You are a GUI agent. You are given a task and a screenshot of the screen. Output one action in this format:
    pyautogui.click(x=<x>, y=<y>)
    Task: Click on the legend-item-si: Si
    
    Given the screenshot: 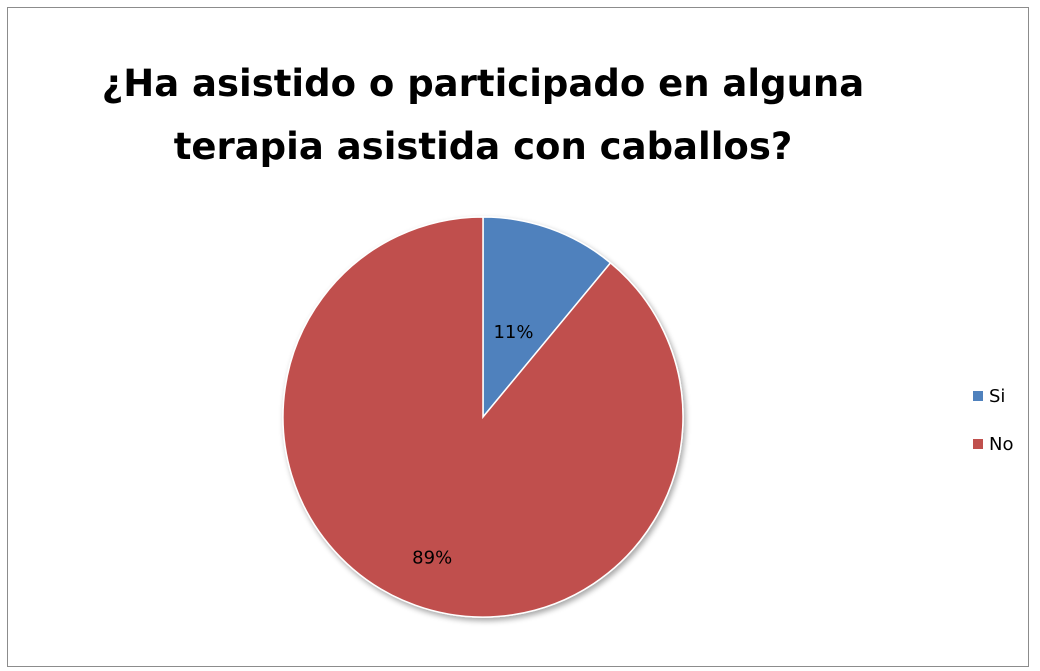 What is the action you would take?
    pyautogui.click(x=993, y=396)
    